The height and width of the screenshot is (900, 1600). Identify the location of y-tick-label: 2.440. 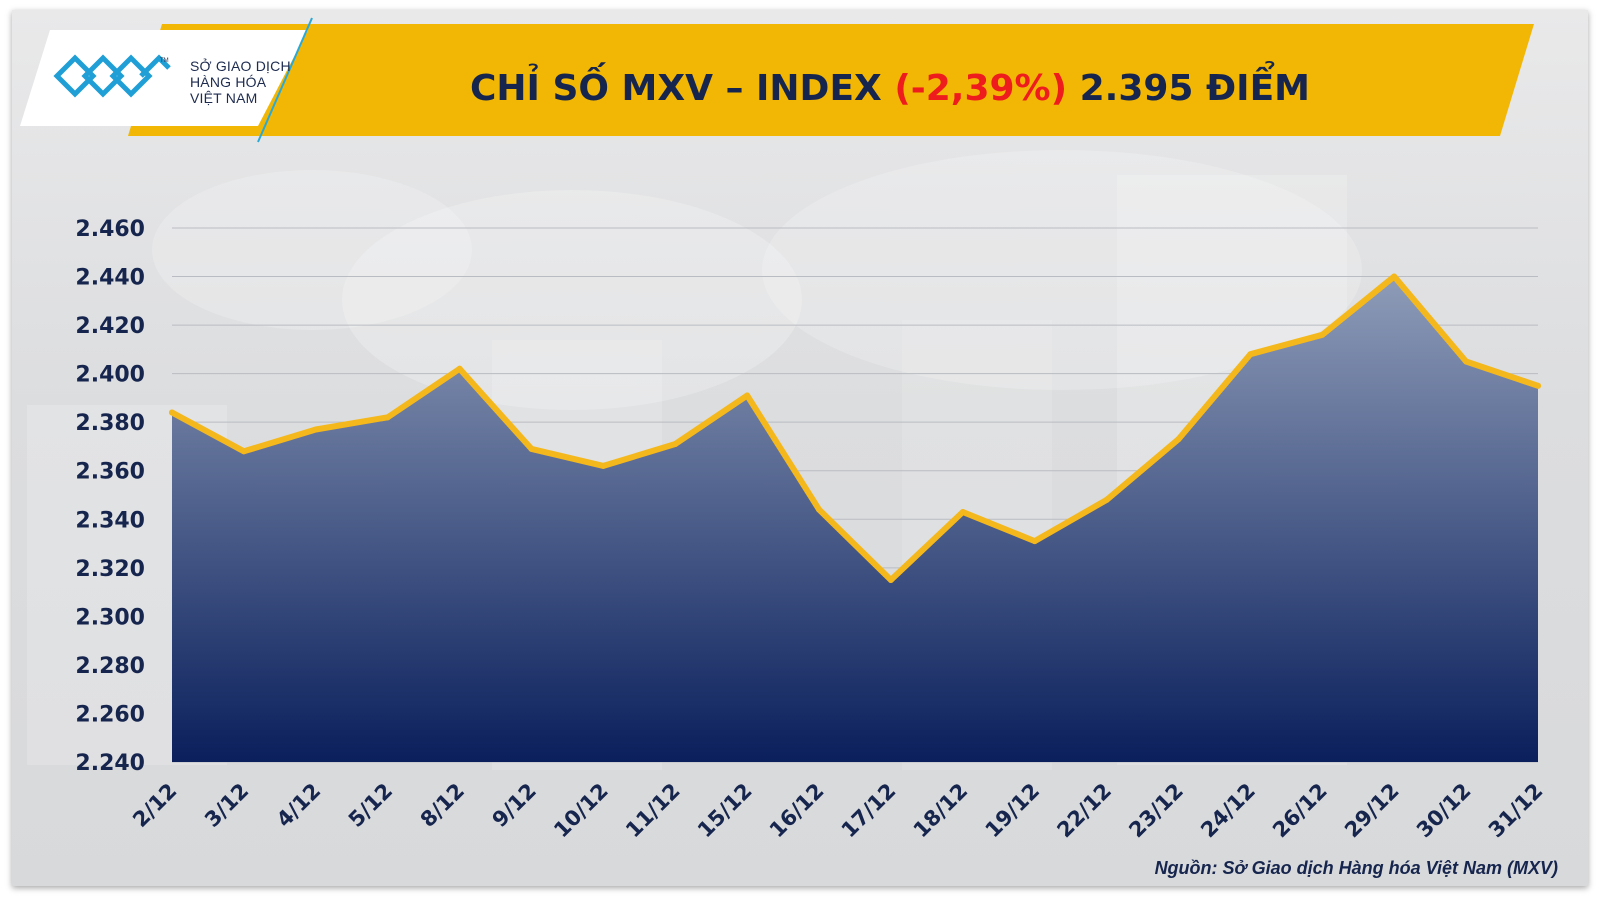
(110, 278).